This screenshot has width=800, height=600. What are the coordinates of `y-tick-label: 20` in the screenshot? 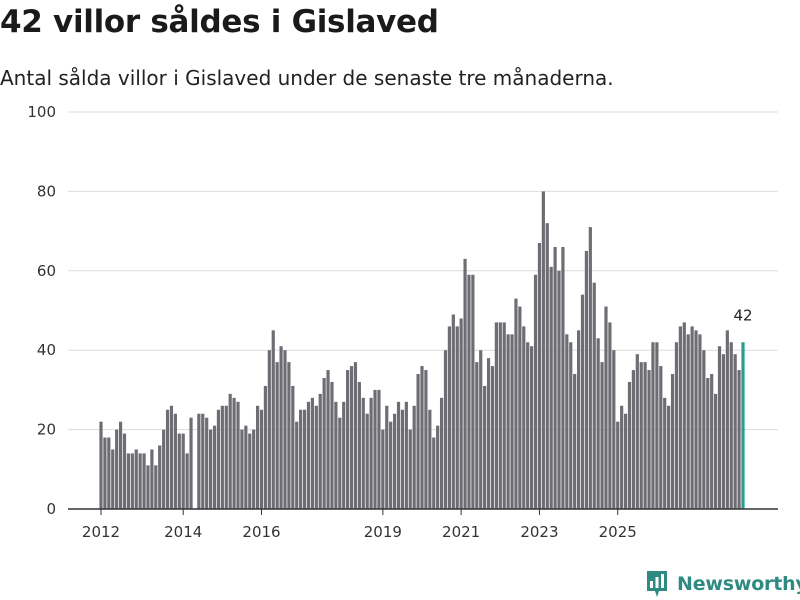 It's located at (46, 430).